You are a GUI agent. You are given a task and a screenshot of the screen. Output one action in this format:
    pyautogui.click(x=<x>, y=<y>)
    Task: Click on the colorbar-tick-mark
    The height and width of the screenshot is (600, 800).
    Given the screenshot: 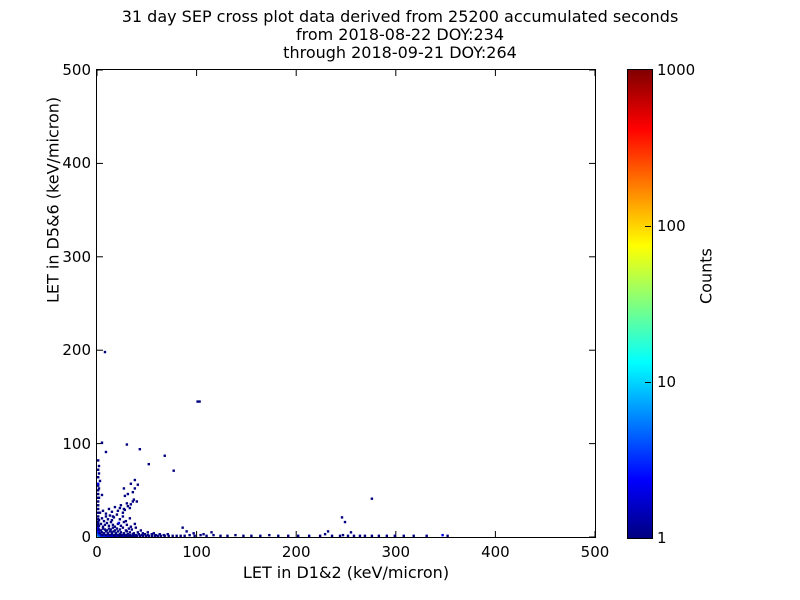 What is the action you would take?
    pyautogui.click(x=648, y=382)
    